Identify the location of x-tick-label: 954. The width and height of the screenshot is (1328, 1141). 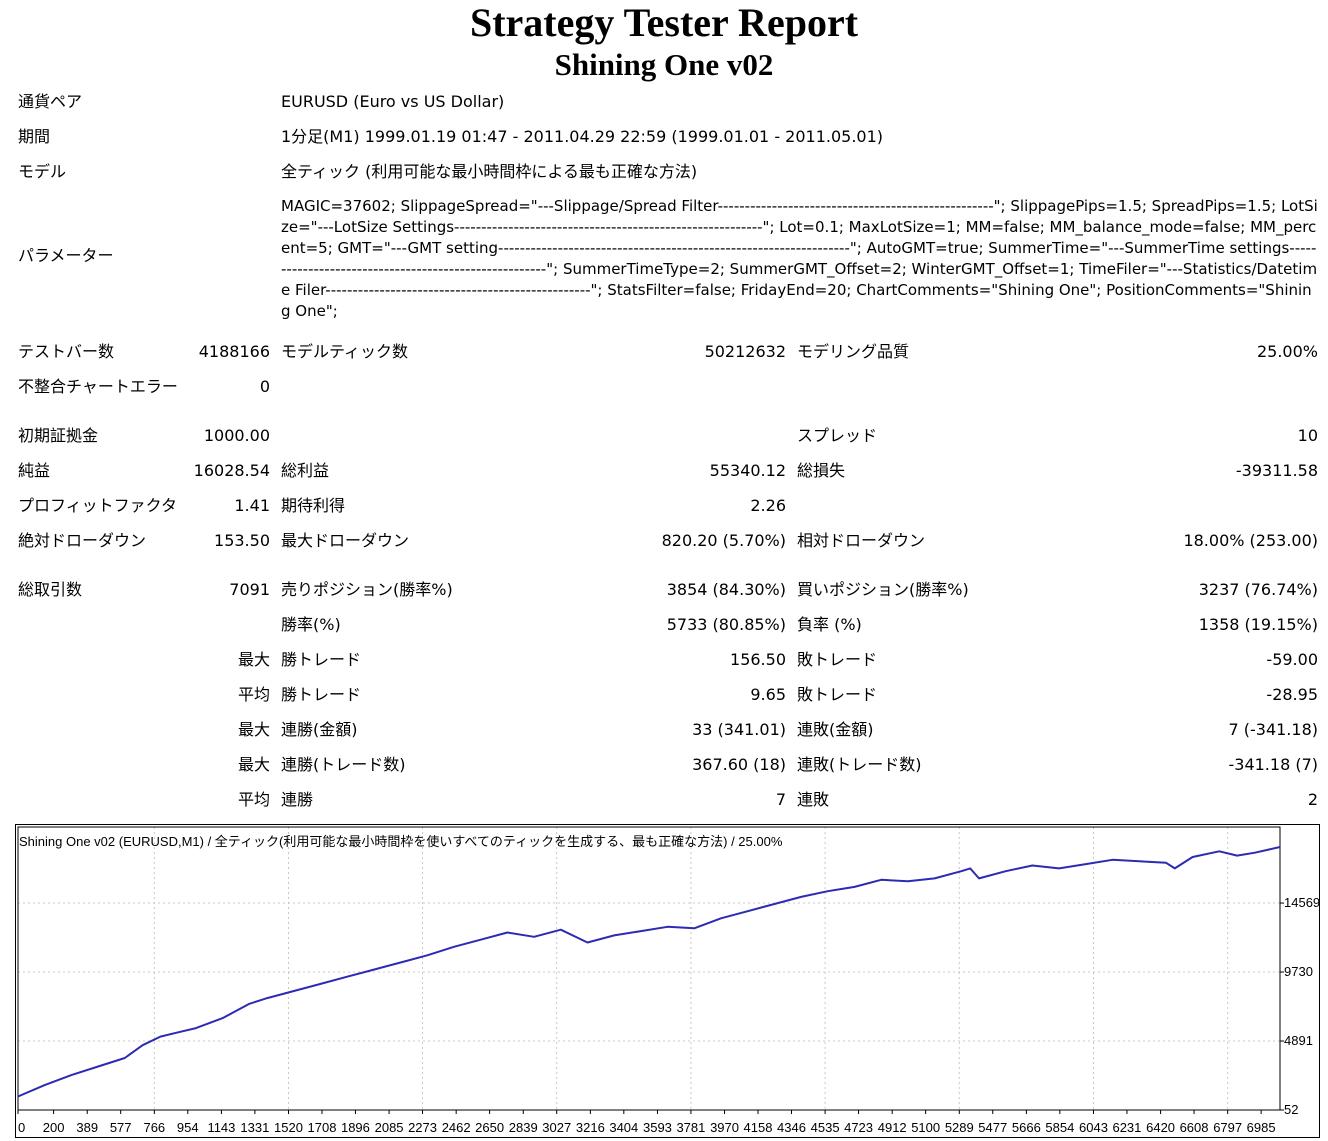
(188, 1127).